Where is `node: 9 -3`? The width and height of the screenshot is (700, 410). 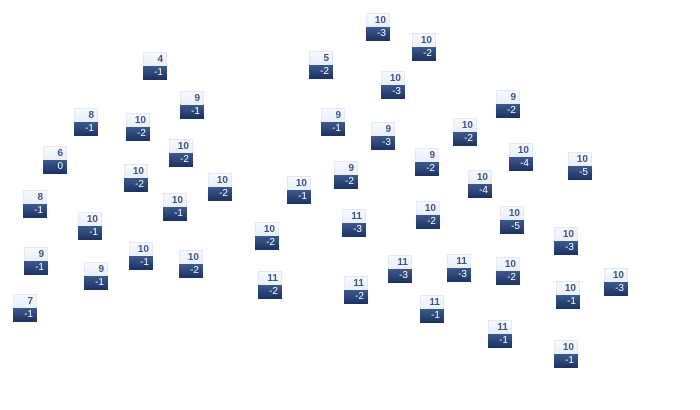
node: 9 -3 is located at coordinates (383, 136).